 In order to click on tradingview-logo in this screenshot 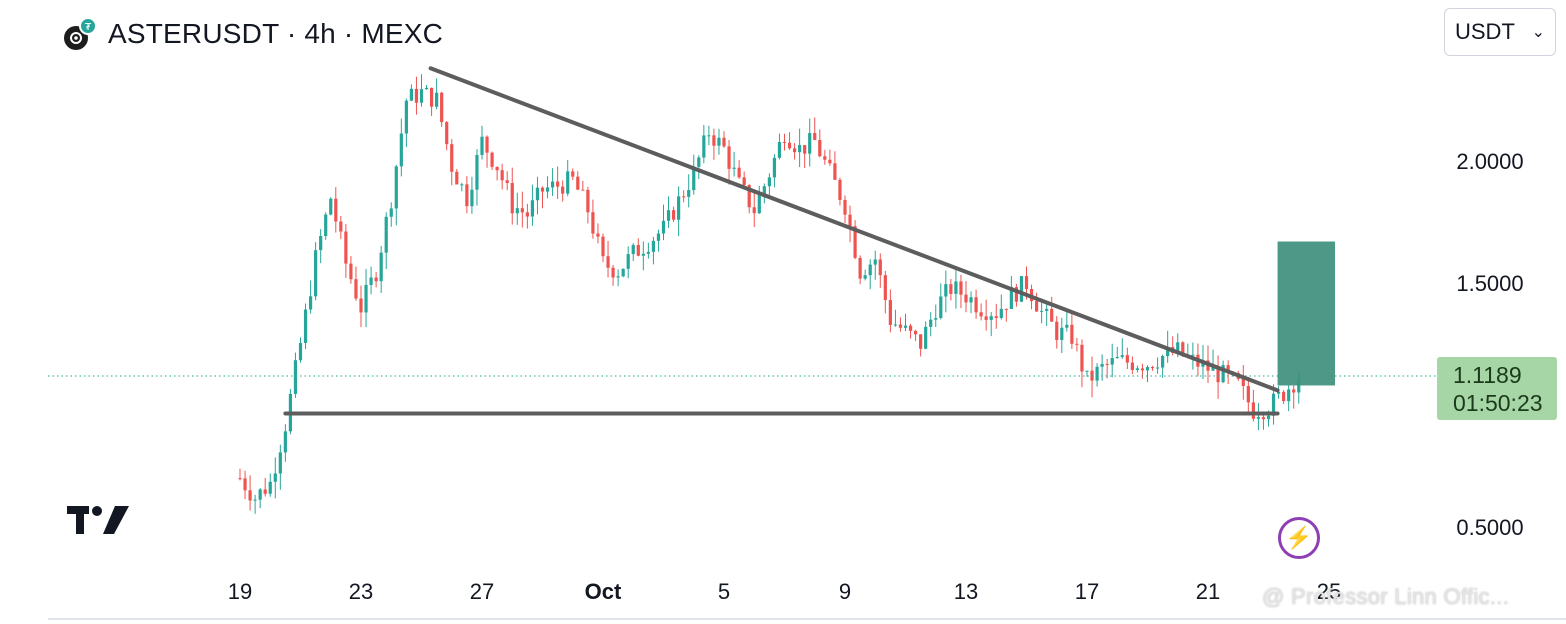, I will do `click(99, 522)`.